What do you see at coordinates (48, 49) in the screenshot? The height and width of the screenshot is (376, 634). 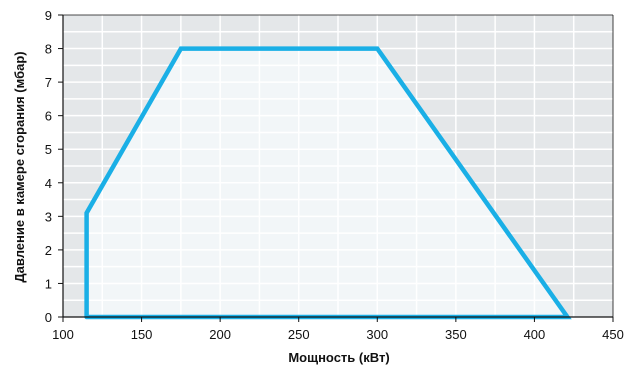 I see `y-tick-label: 8` at bounding box center [48, 49].